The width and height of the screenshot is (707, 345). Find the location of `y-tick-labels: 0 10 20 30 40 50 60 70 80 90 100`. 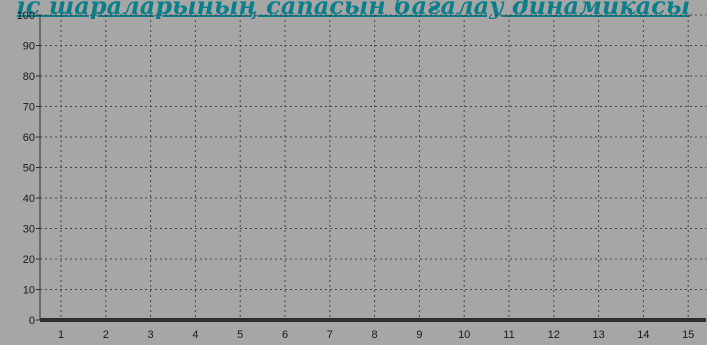

y-tick-labels: 0 10 20 30 40 50 60 70 80 90 100 is located at coordinates (26, 168).